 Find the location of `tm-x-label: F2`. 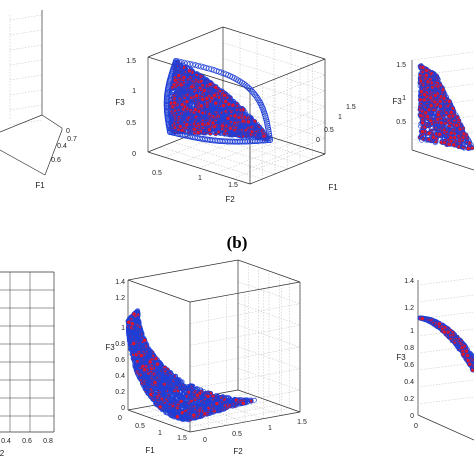

tm-x-label: F2 is located at coordinates (230, 199).